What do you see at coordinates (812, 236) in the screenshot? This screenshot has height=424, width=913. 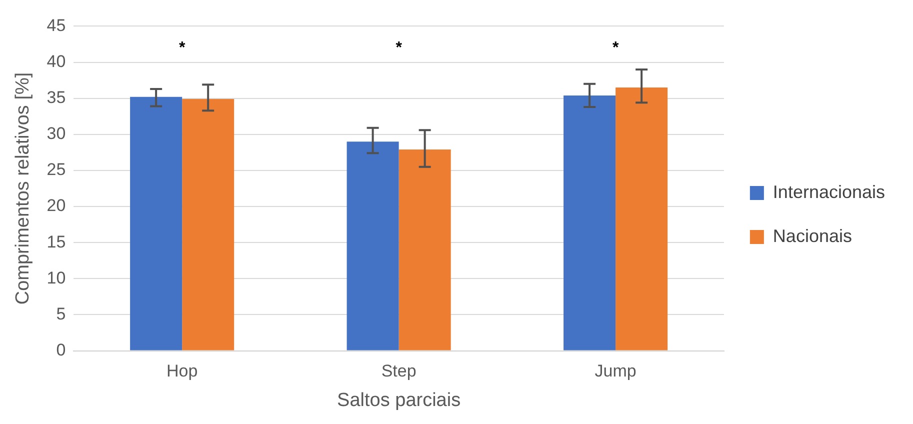 I see `legend-label: Nacionais` at bounding box center [812, 236].